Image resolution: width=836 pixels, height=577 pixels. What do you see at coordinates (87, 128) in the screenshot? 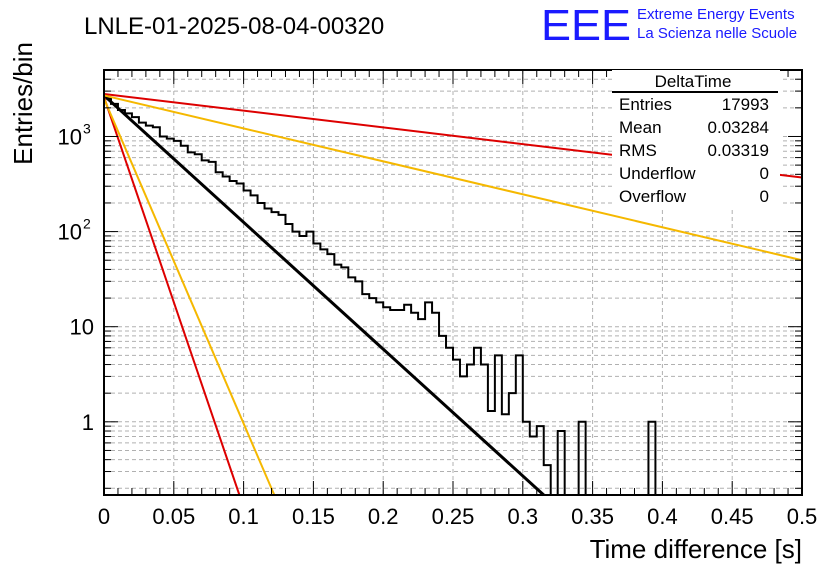
I see `y-tick-exponent: 3` at bounding box center [87, 128].